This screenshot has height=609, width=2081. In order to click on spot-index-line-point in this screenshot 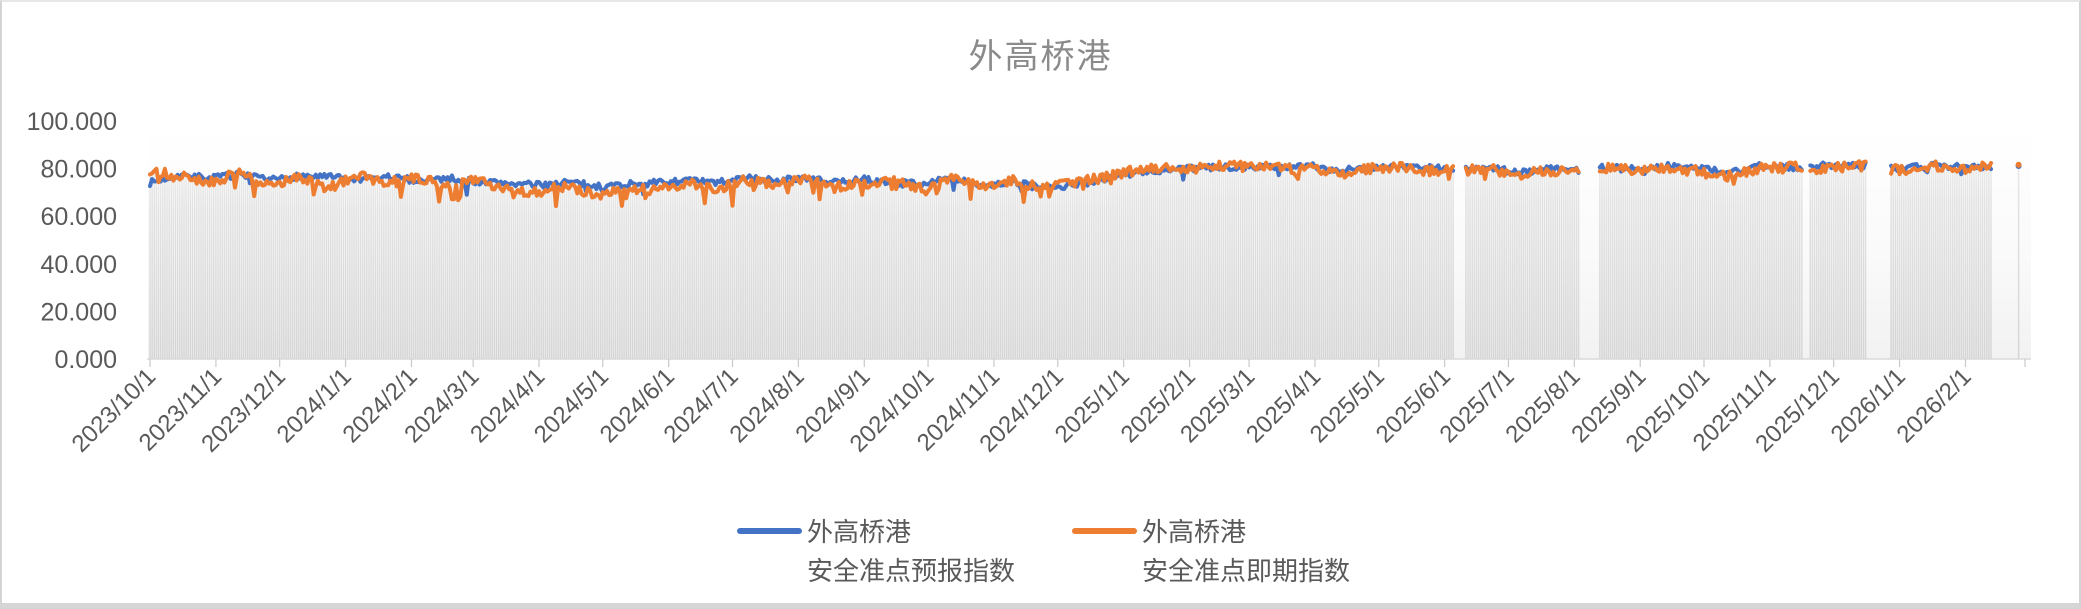, I will do `click(2018, 164)`.